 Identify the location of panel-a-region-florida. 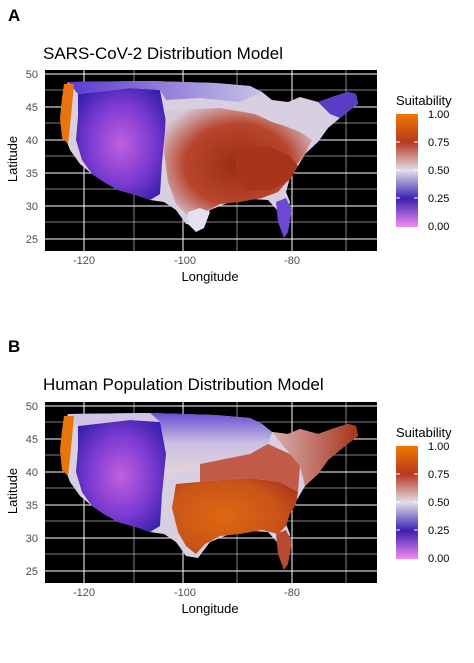
(284, 218).